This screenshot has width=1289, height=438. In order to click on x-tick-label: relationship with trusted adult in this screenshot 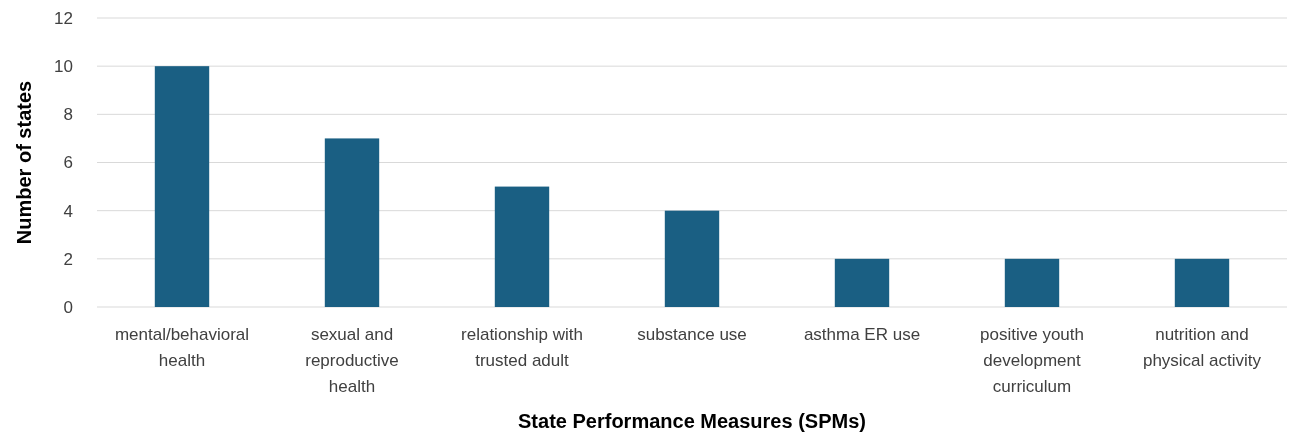, I will do `click(522, 347)`.